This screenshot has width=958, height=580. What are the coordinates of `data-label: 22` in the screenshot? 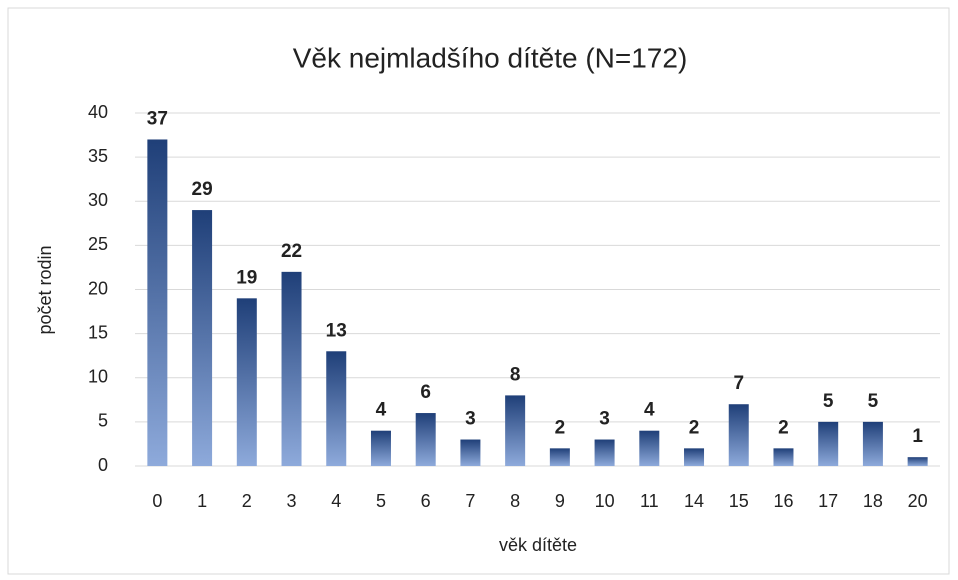 It's located at (291, 251).